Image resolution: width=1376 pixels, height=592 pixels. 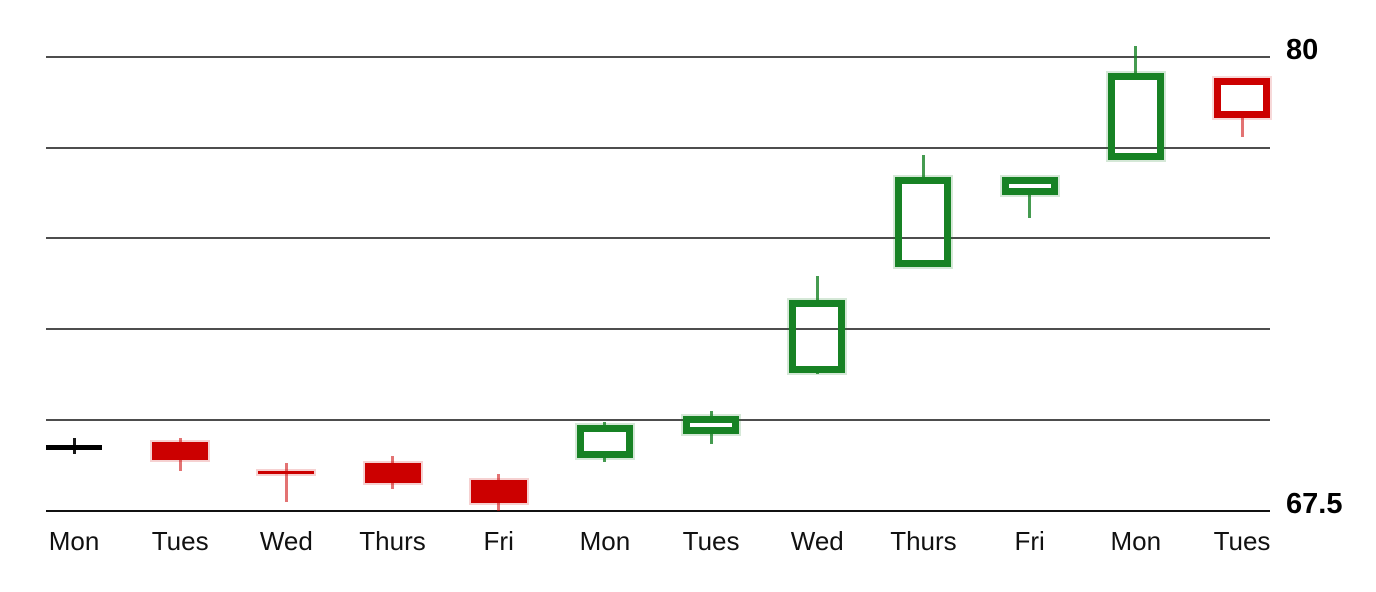 What do you see at coordinates (1314, 504) in the screenshot?
I see `y-axis-label-min: 67.5` at bounding box center [1314, 504].